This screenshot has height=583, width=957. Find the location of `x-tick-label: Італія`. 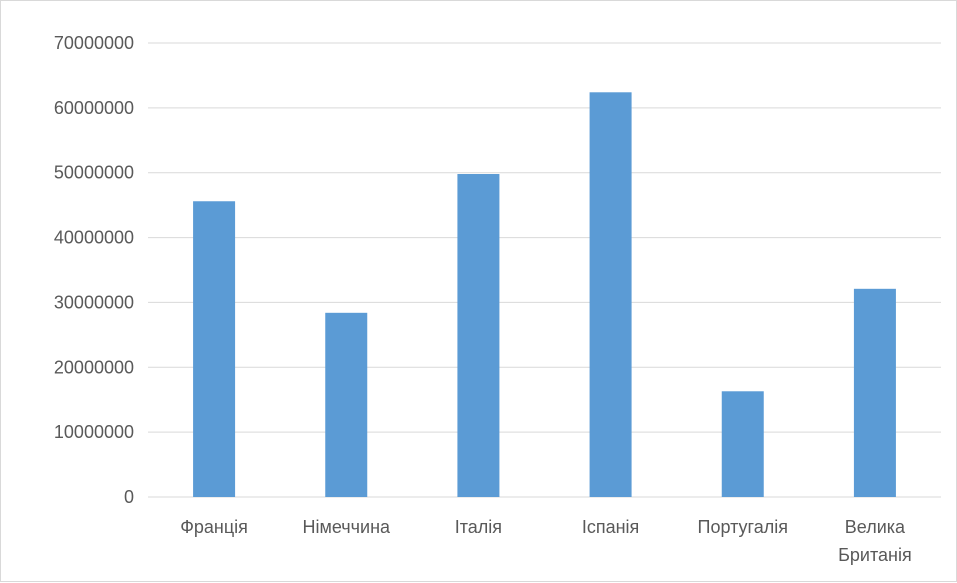

x-tick-label: Італія is located at coordinates (478, 527).